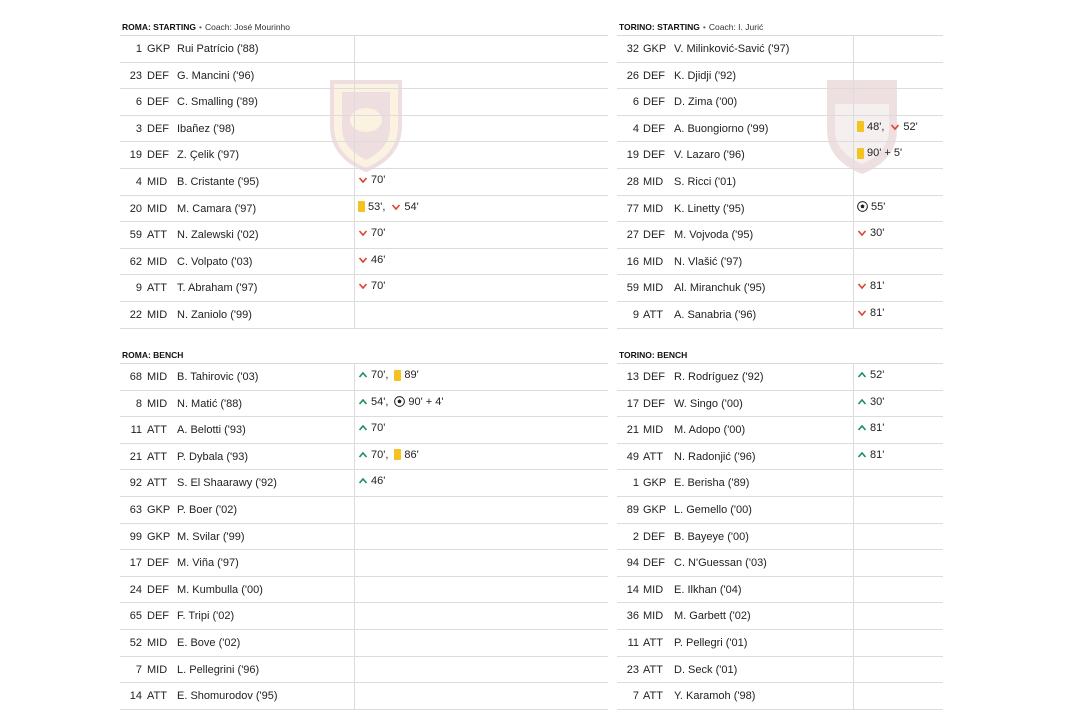  What do you see at coordinates (780, 182) in the screenshot?
I see `player-row: 28 MID S. Ricci ('01)` at bounding box center [780, 182].